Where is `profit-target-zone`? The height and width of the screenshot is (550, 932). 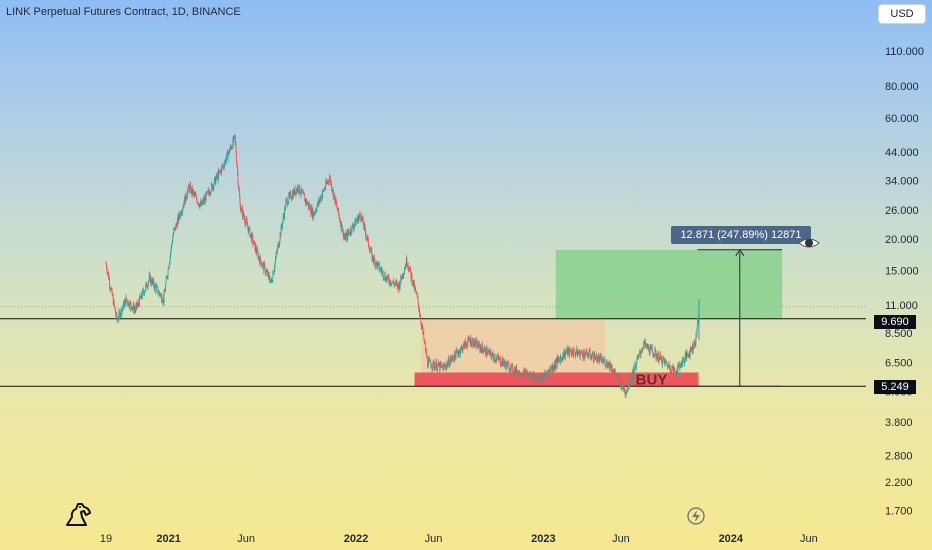 profit-target-zone is located at coordinates (669, 284).